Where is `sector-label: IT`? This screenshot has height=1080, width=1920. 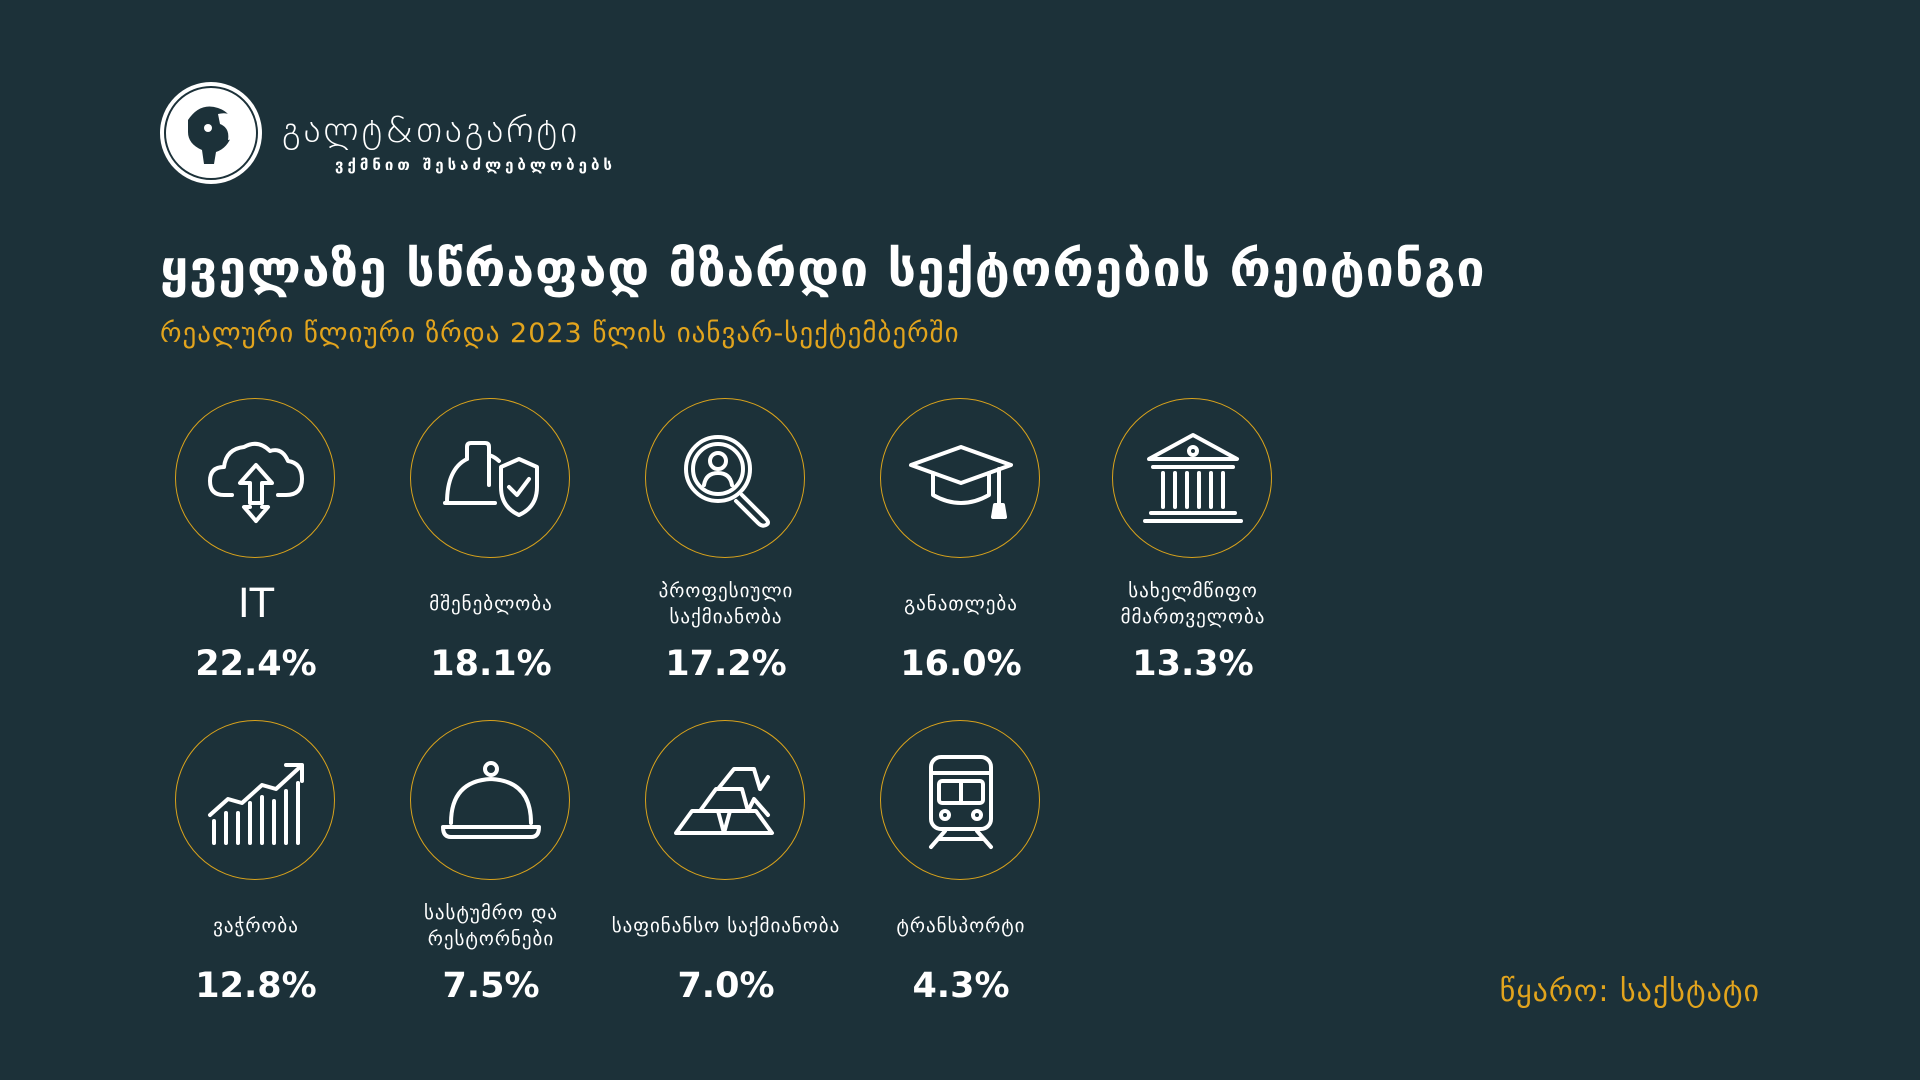 sector-label: IT is located at coordinates (256, 604).